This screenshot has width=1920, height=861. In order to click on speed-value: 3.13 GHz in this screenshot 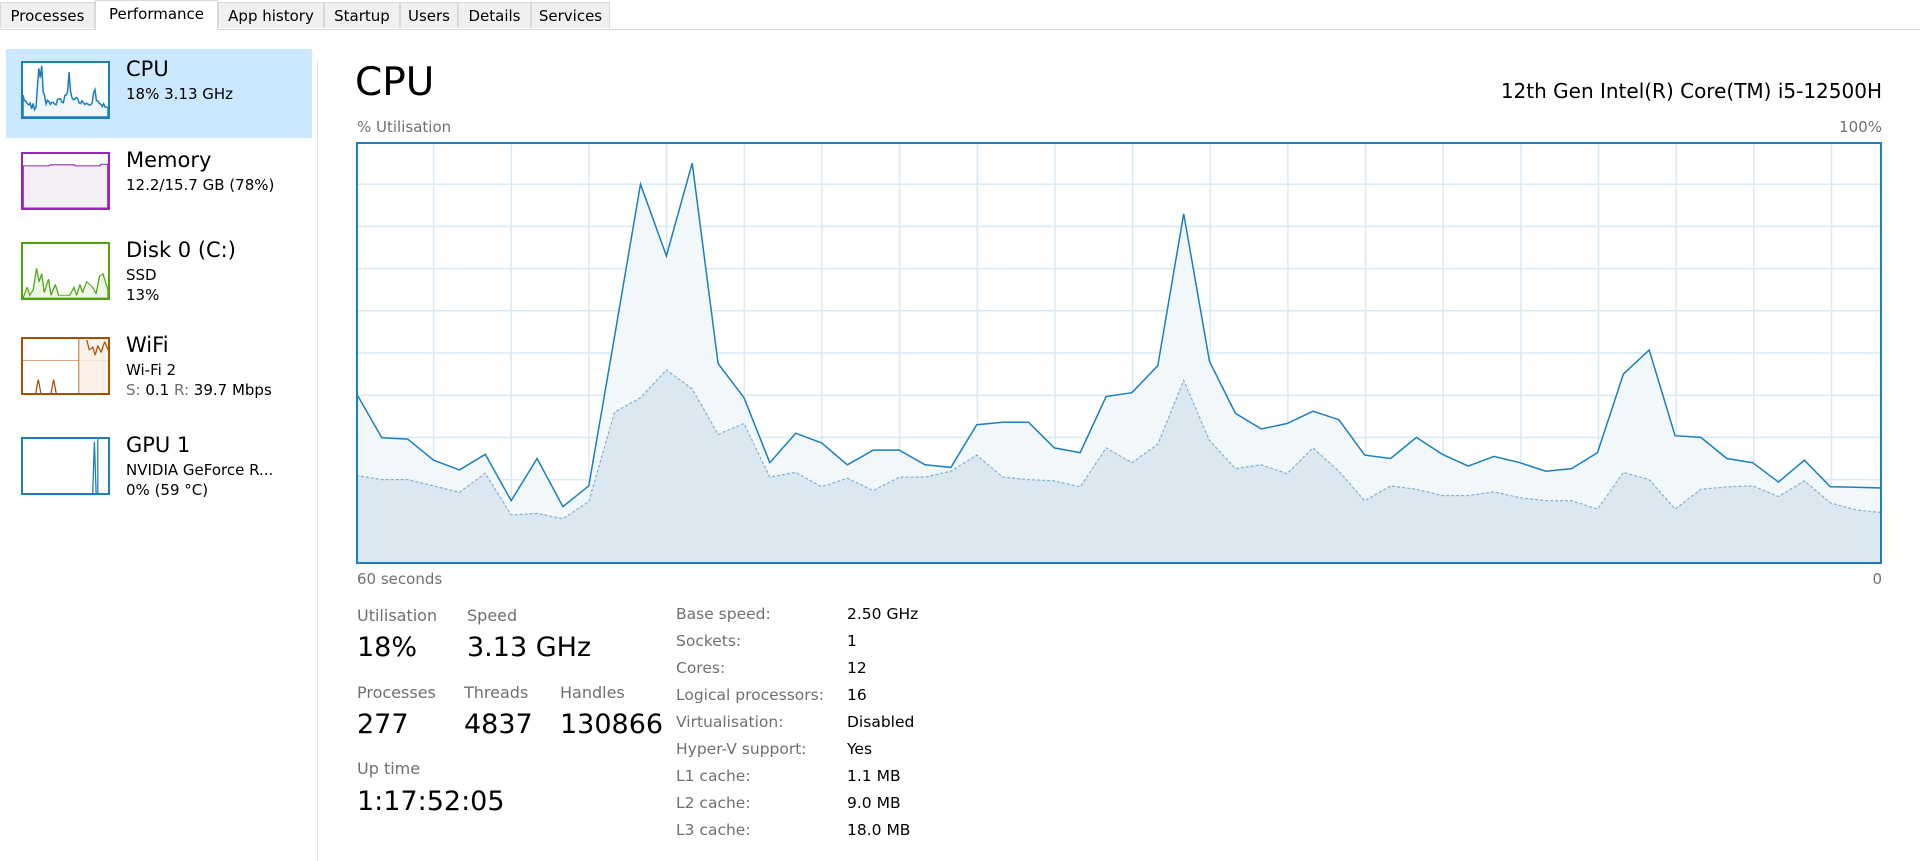, I will do `click(529, 647)`.